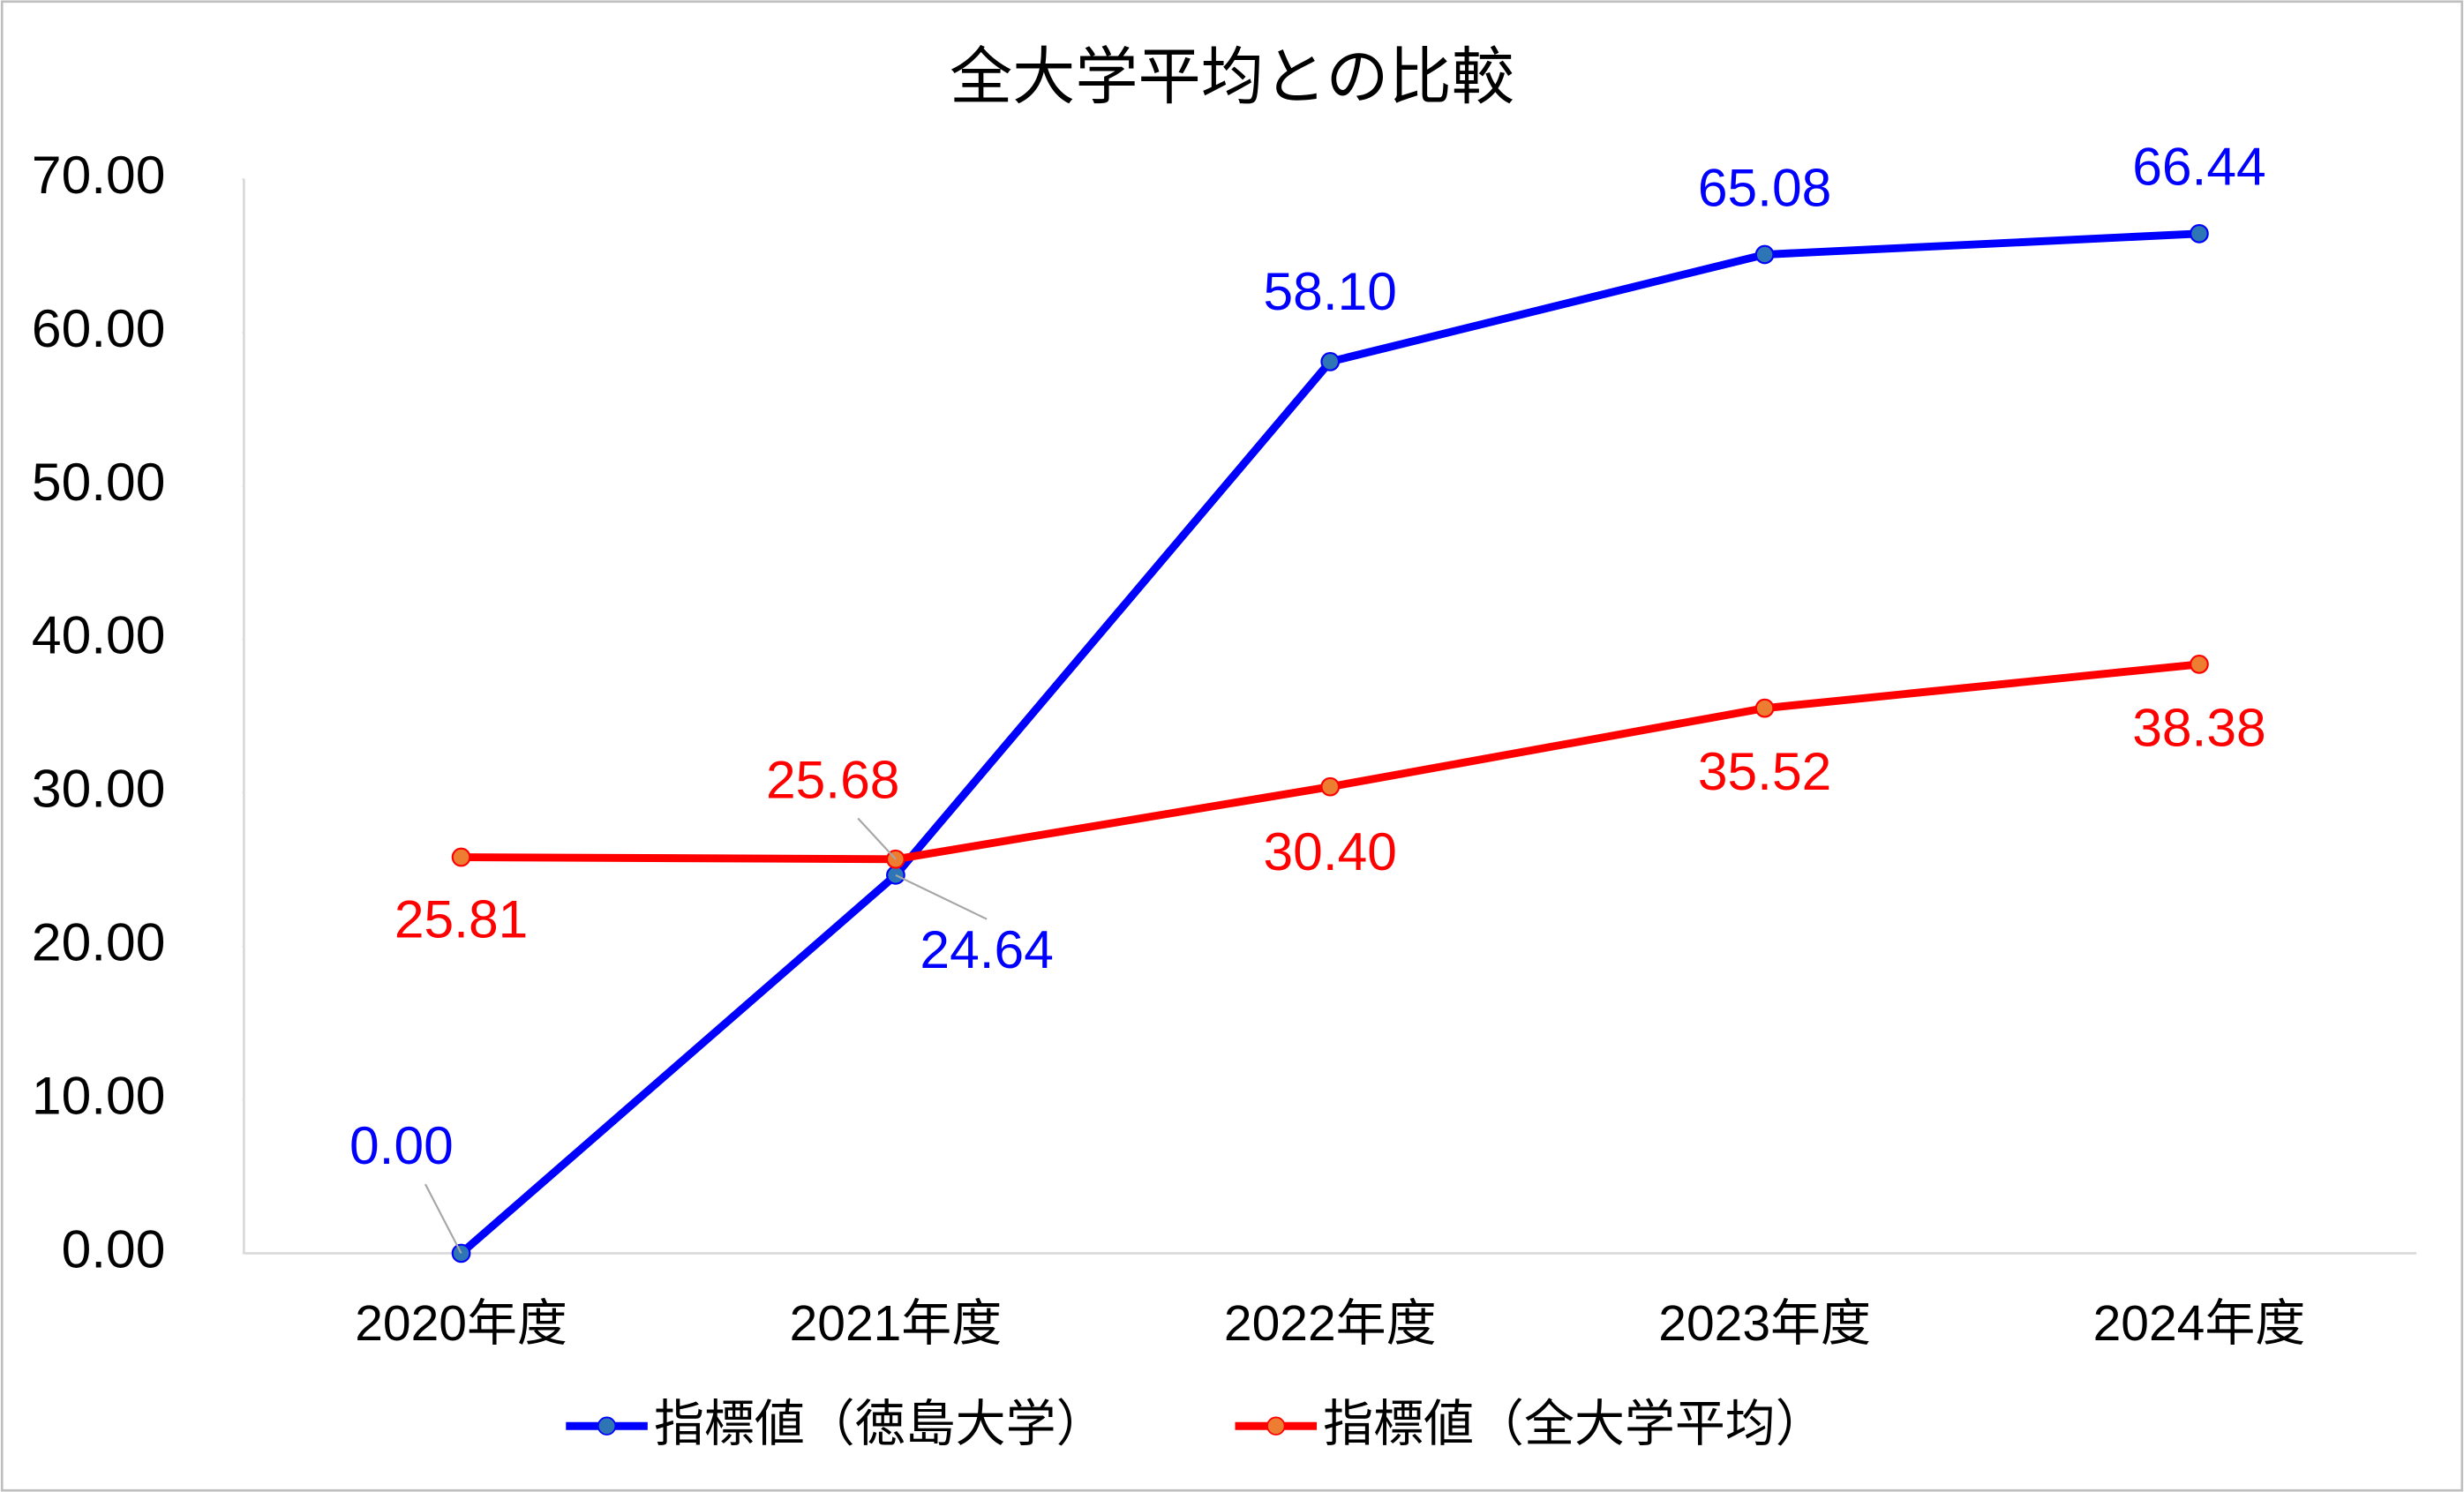 The image size is (2464, 1492). Describe the element at coordinates (461, 918) in the screenshot. I see `data-label: 25.81` at that location.